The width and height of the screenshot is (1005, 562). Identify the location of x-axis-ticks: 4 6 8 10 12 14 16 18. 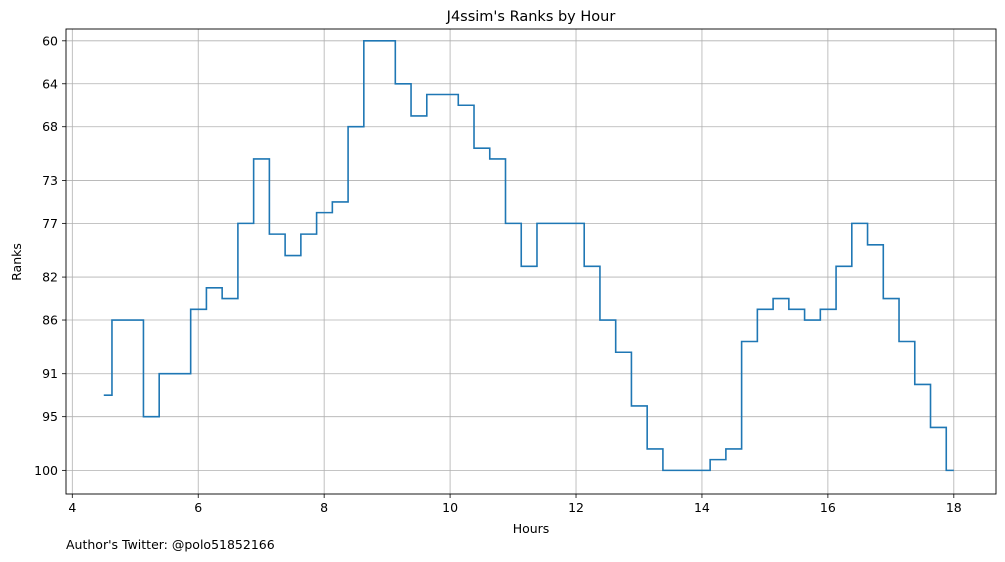
(515, 504).